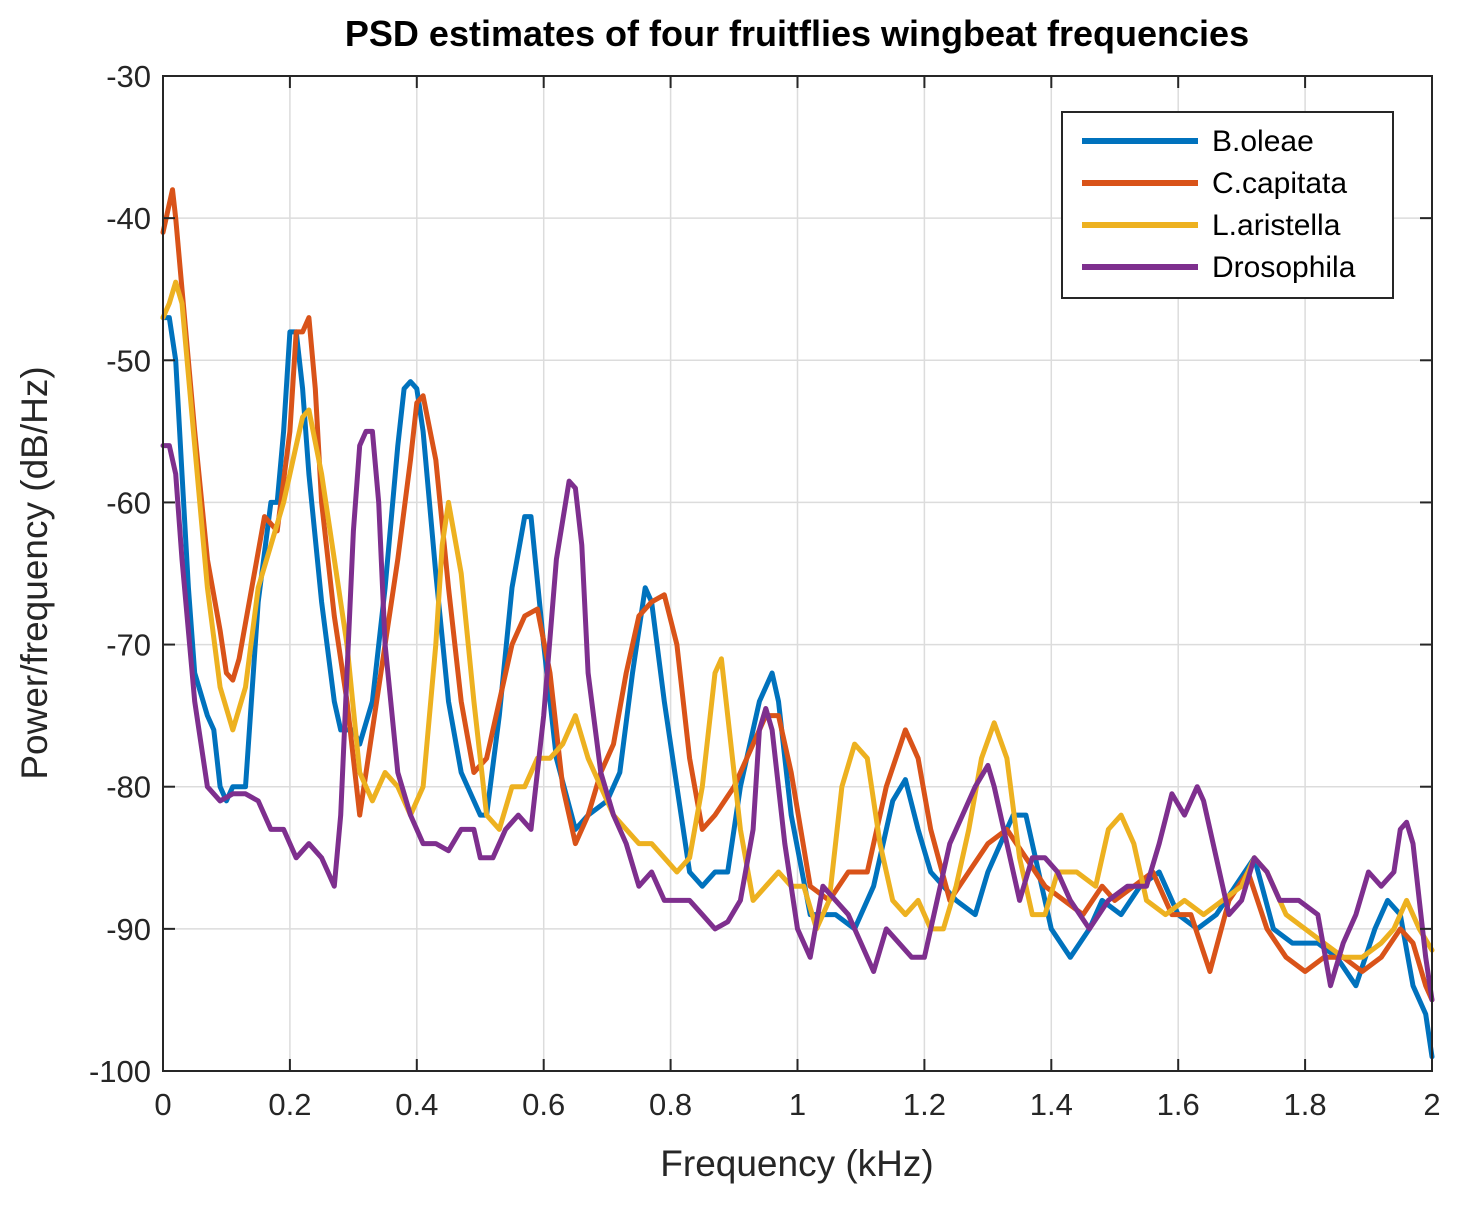  I want to click on x-tick-label: 0.4, so click(416, 1104).